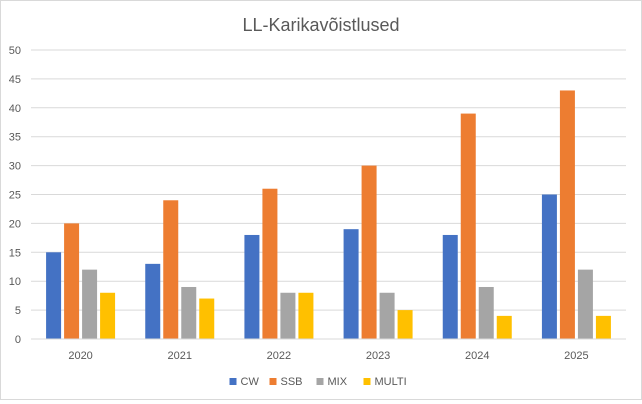 Image resolution: width=642 pixels, height=404 pixels. What do you see at coordinates (378, 356) in the screenshot?
I see `x-tick-label: 2023` at bounding box center [378, 356].